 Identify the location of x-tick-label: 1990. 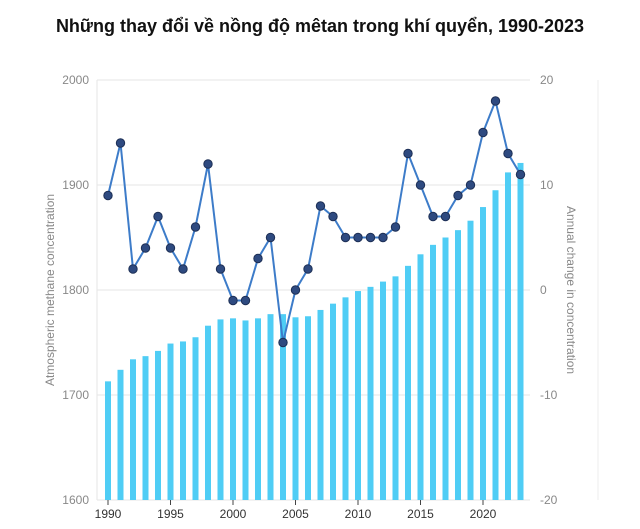
(108, 514).